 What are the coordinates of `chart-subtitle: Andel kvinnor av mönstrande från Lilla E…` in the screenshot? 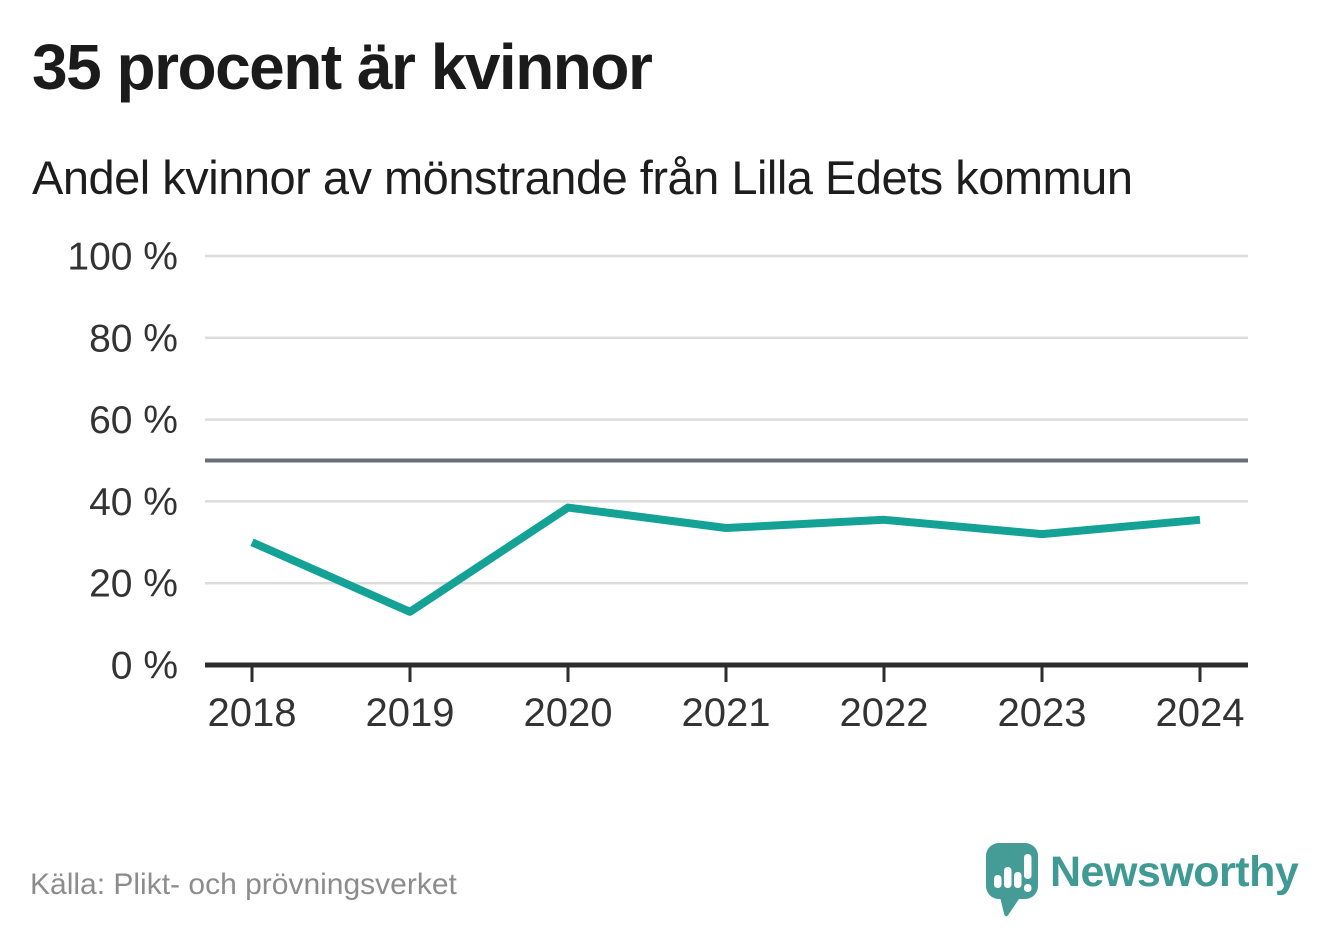 It's located at (582, 177).